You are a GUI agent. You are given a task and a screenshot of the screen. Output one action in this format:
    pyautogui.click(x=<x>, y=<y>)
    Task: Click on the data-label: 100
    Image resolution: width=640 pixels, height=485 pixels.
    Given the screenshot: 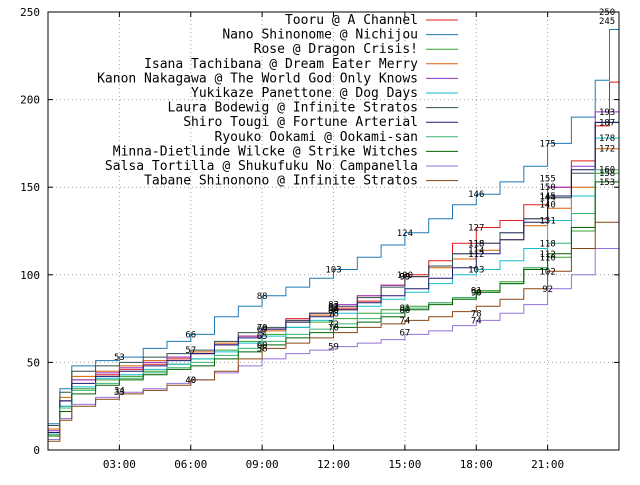 What is the action you would take?
    pyautogui.click(x=405, y=276)
    